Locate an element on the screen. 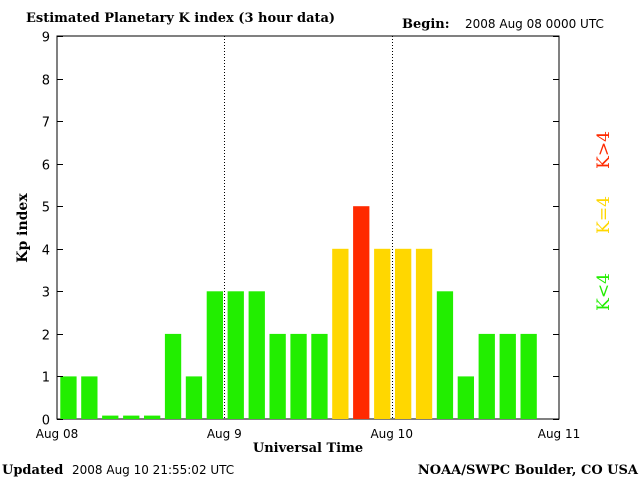  y-tick-label: 4 is located at coordinates (46, 251).